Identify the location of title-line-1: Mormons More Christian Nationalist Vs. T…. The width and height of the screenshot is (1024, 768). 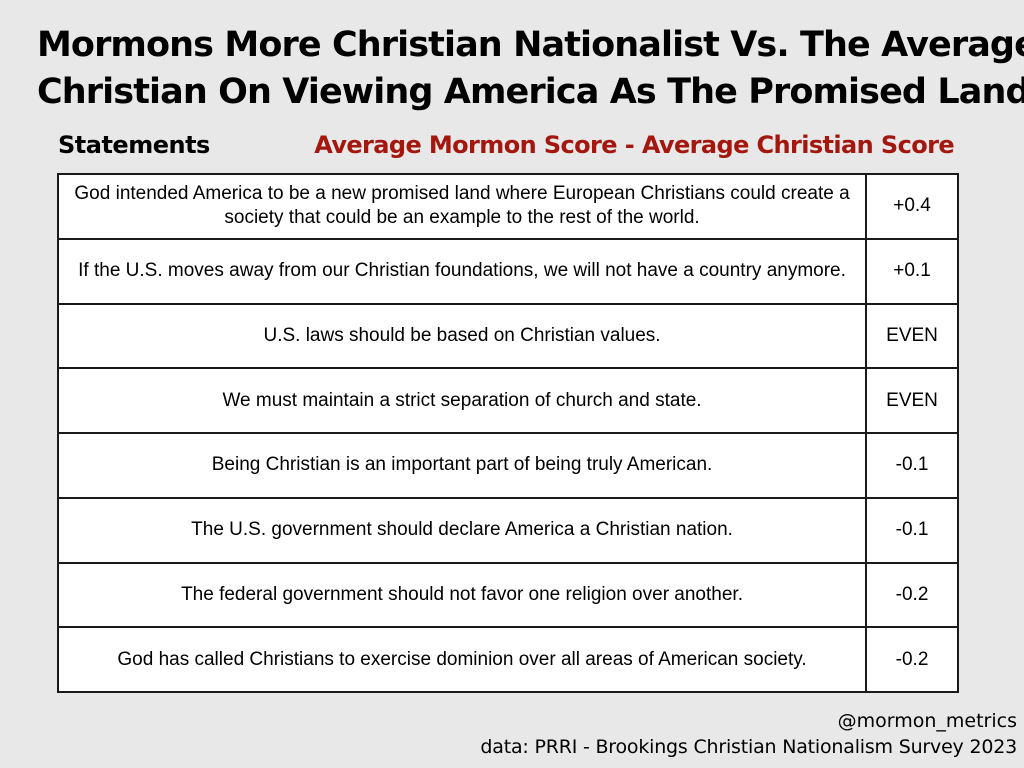
(530, 45).